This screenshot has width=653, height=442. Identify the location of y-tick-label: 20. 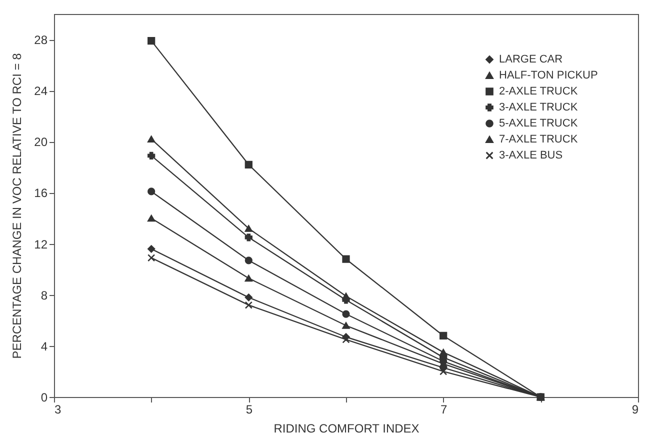
(41, 142).